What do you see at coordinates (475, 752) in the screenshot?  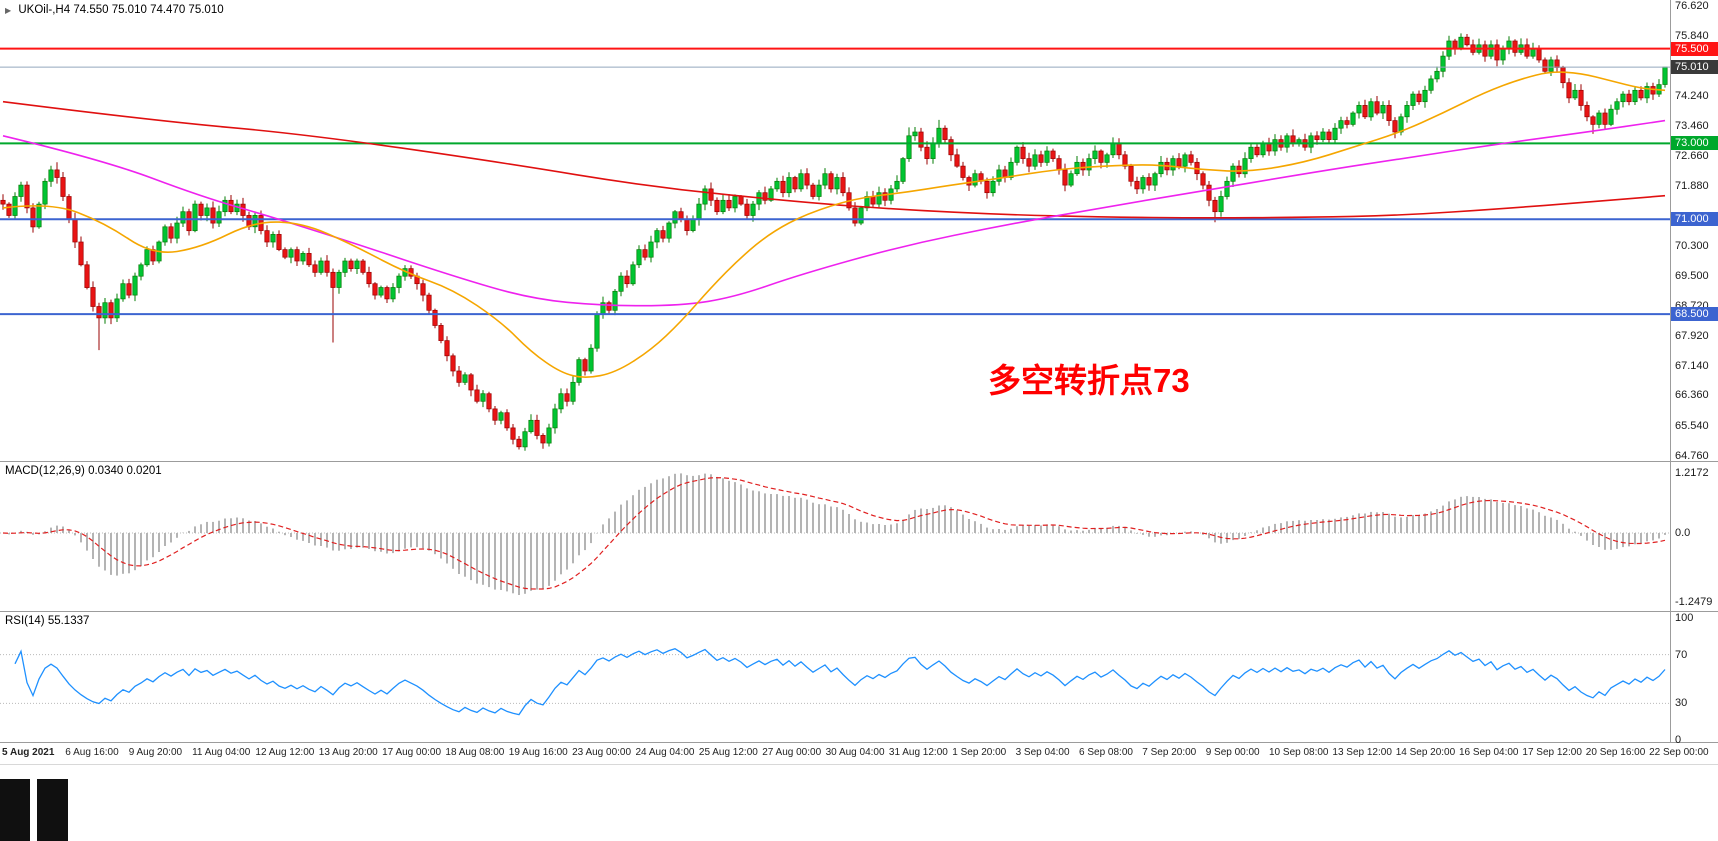 I see `time-label: 18 Aug 08:00` at bounding box center [475, 752].